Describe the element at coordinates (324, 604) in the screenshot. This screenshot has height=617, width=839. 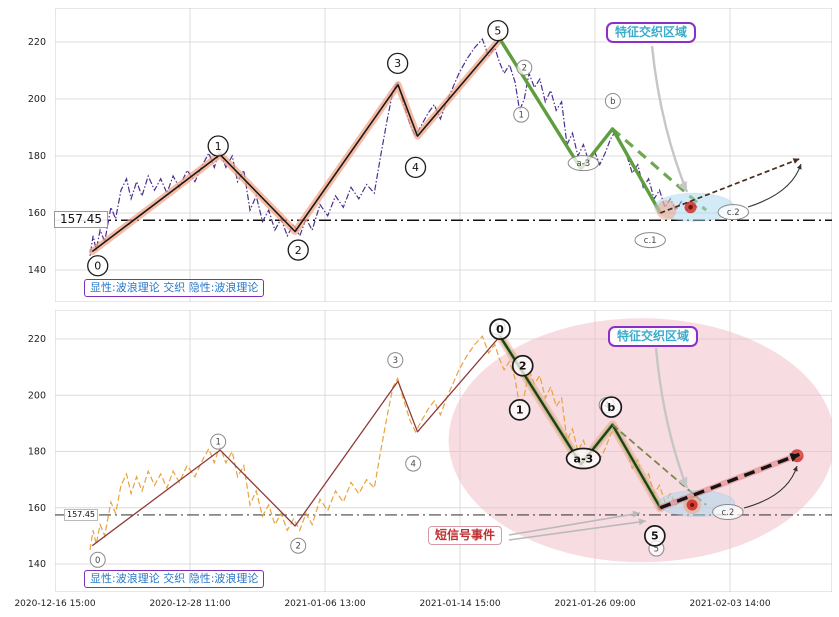
I see `x-tick-label: 2021-01-06 13:00` at that location.